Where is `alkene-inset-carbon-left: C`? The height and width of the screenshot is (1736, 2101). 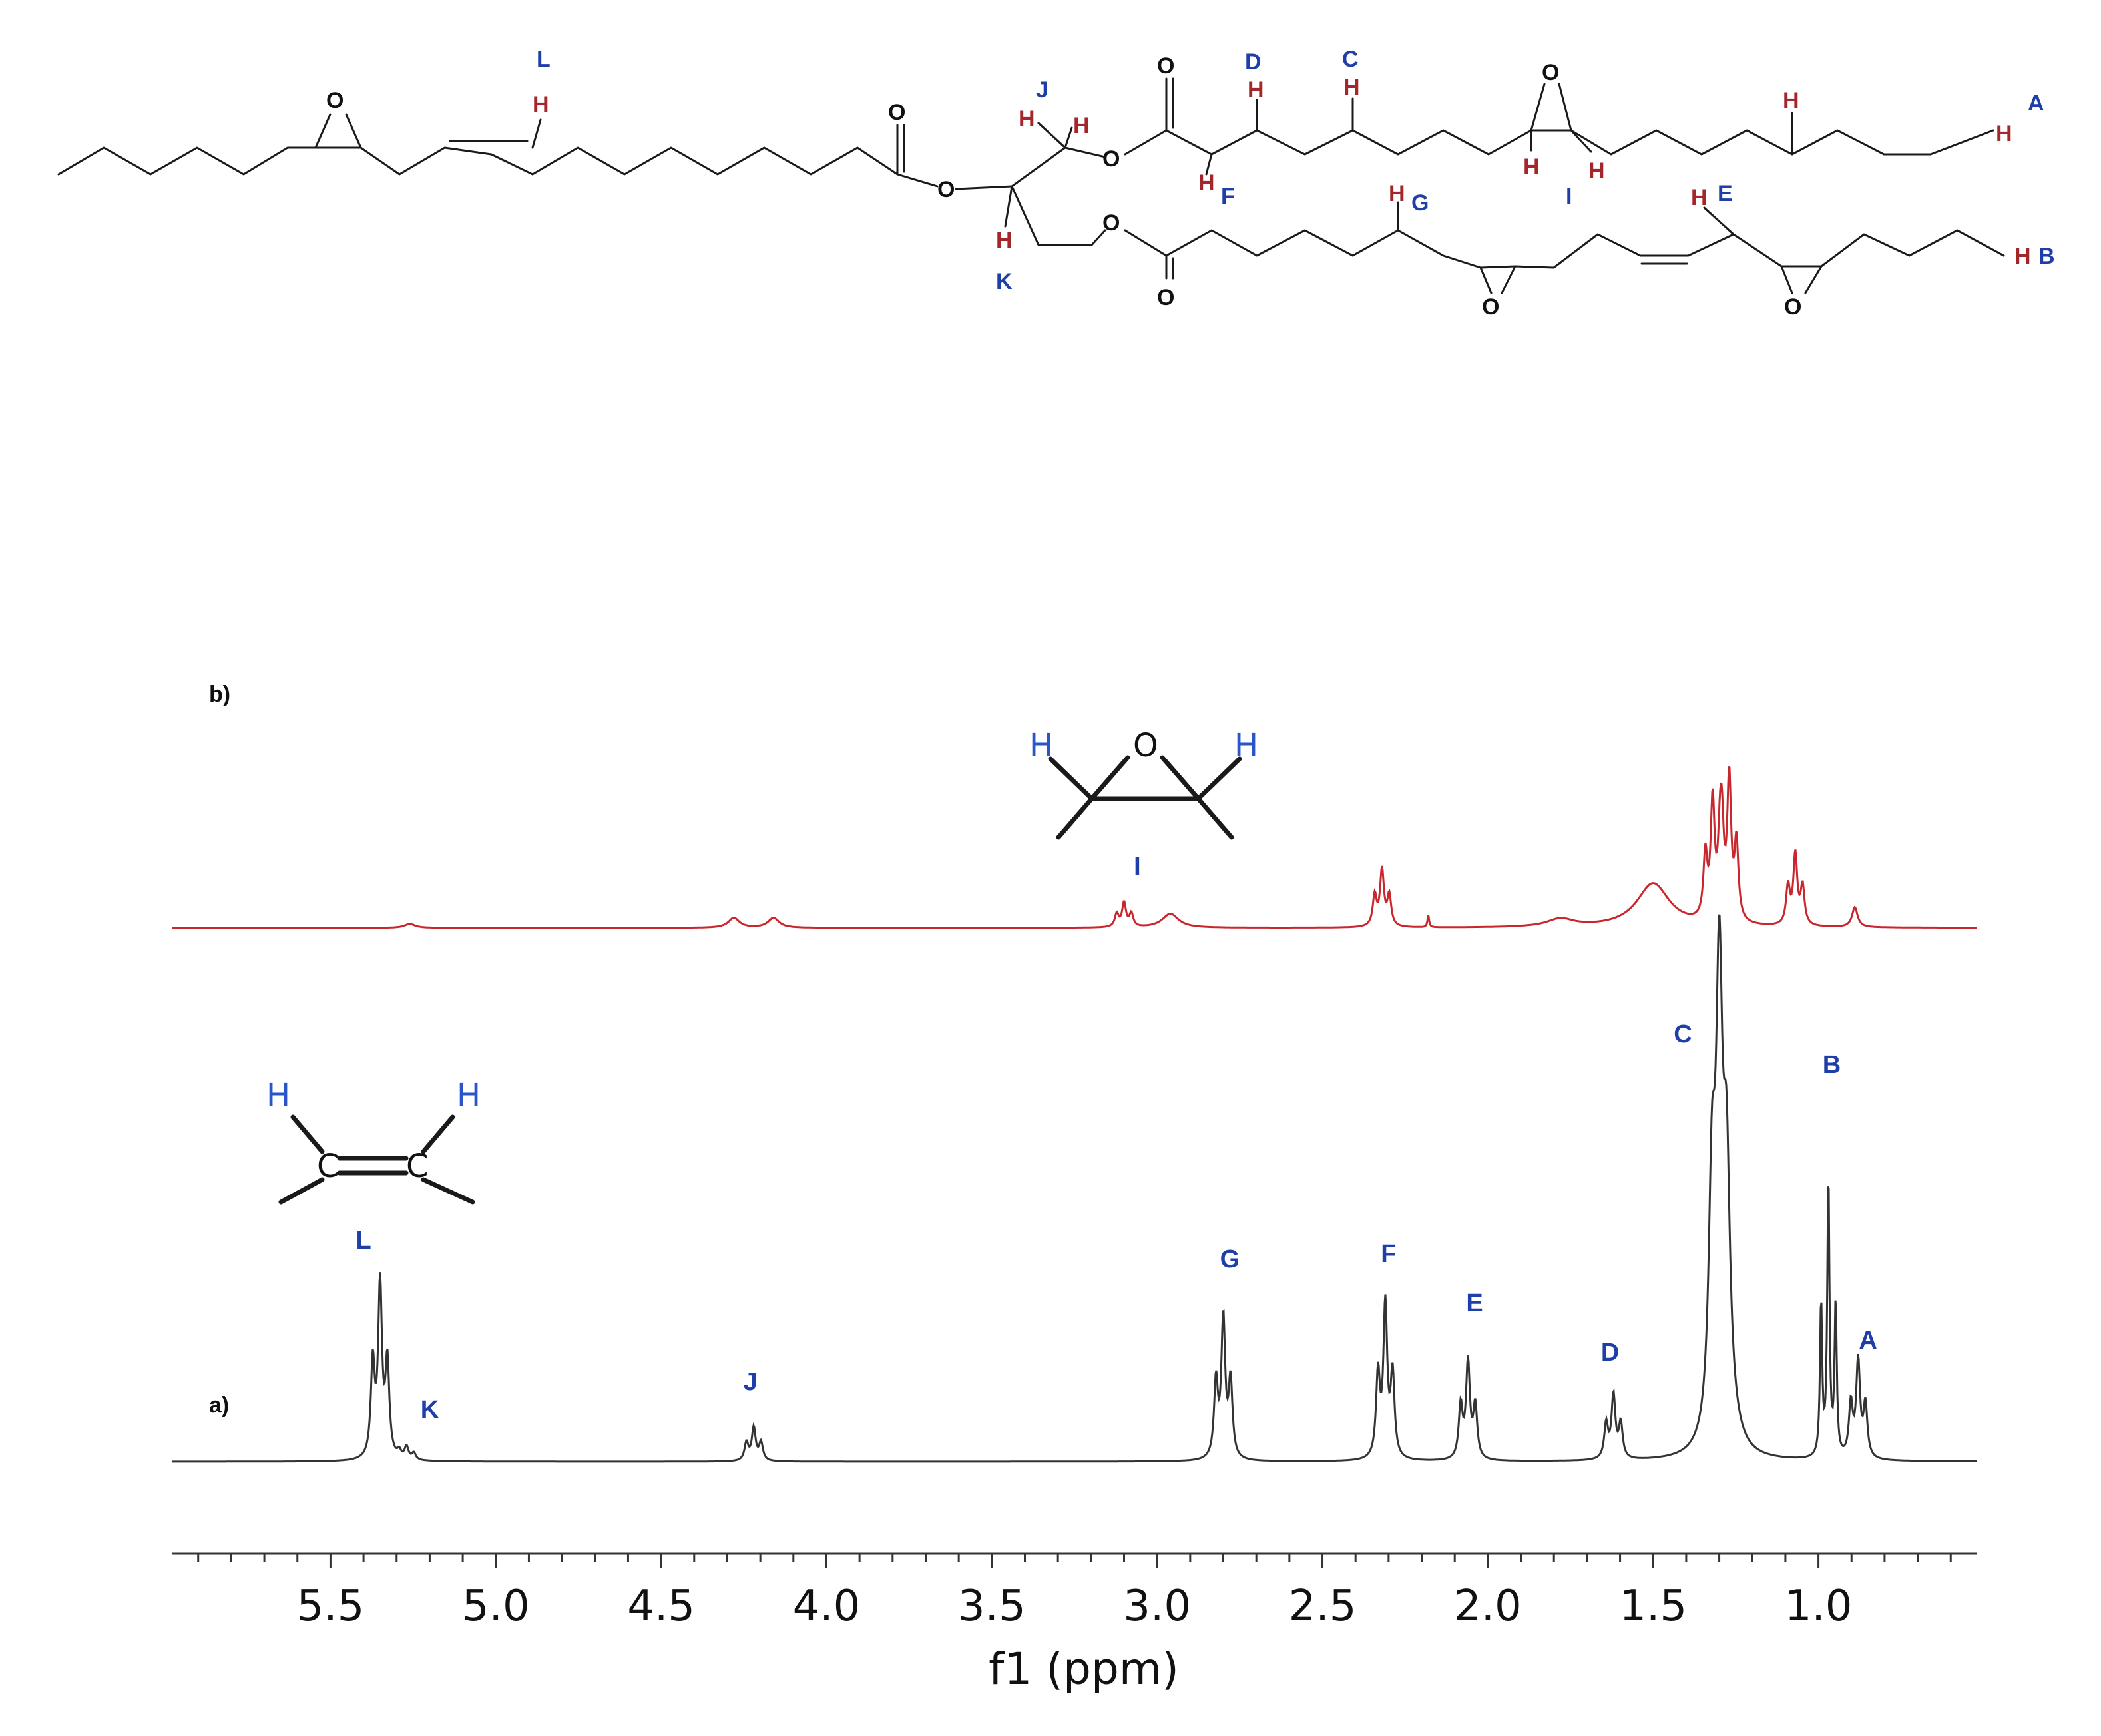
alkene-inset-carbon-left: C is located at coordinates (328, 1166).